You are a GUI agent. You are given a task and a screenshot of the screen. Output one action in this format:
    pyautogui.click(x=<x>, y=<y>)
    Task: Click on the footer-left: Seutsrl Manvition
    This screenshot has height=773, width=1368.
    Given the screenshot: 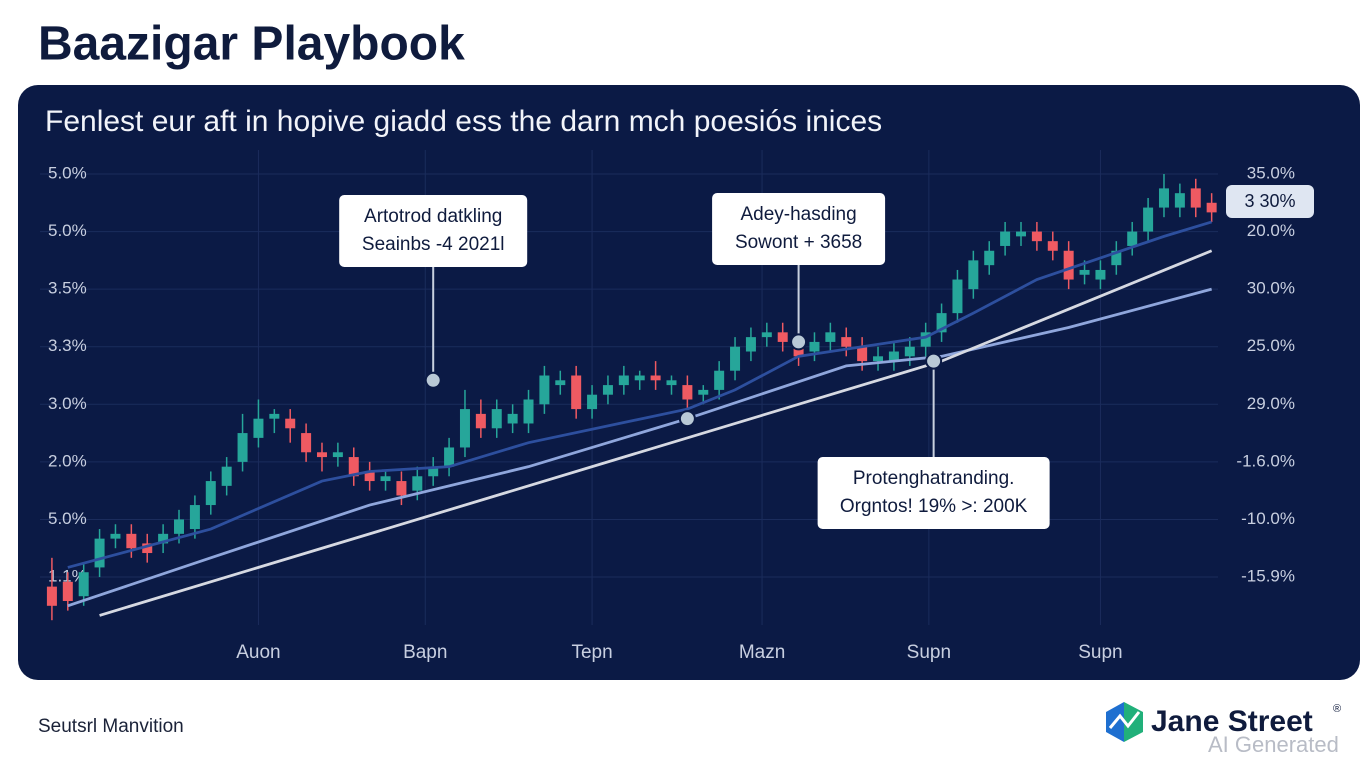 What is the action you would take?
    pyautogui.click(x=111, y=726)
    